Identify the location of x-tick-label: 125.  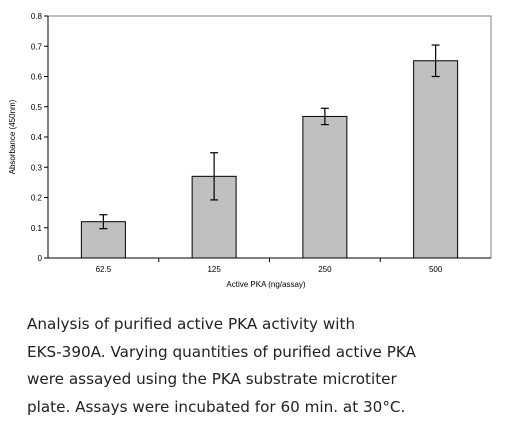
(214, 269).